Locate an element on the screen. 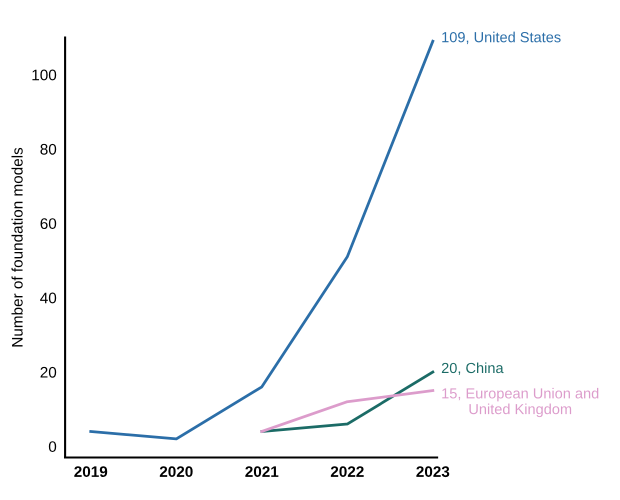 This screenshot has height=500, width=620. y-tick-label: 100 is located at coordinates (44, 75).